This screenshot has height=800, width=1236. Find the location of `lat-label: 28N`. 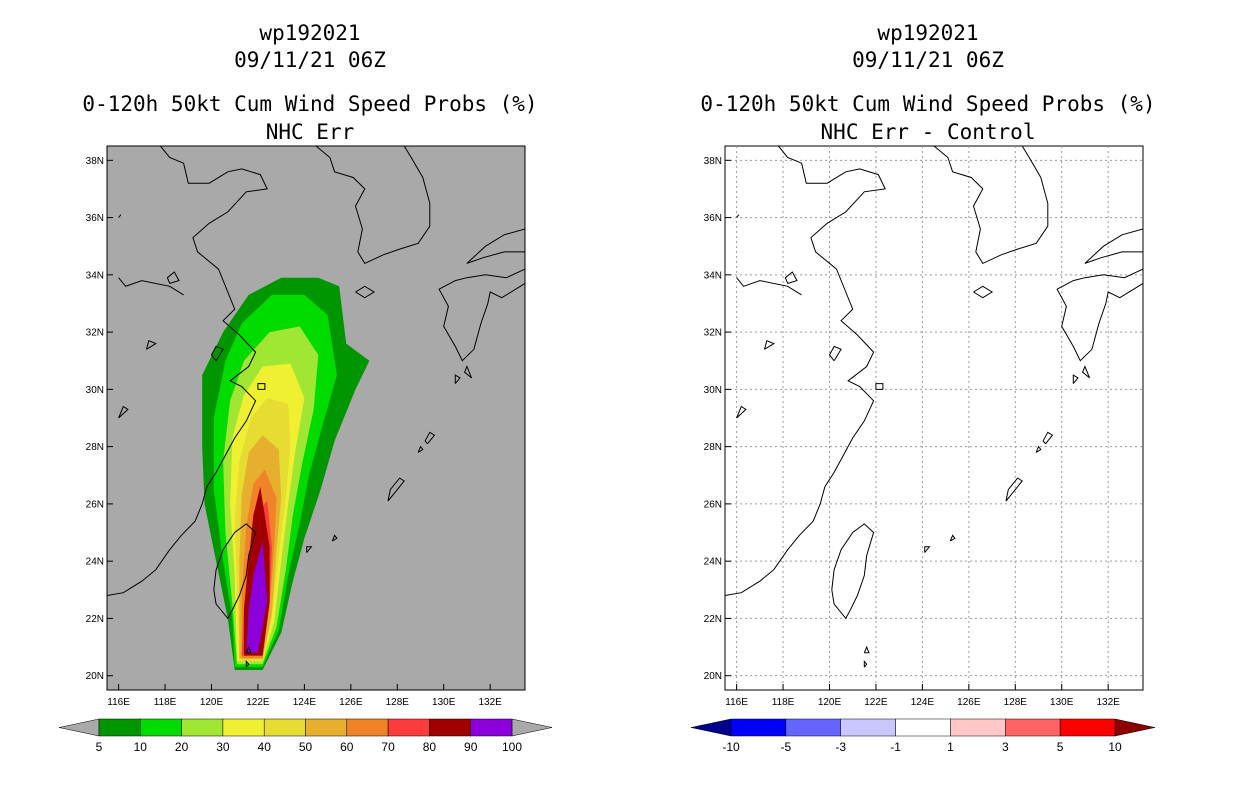

lat-label: 28N is located at coordinates (95, 447).